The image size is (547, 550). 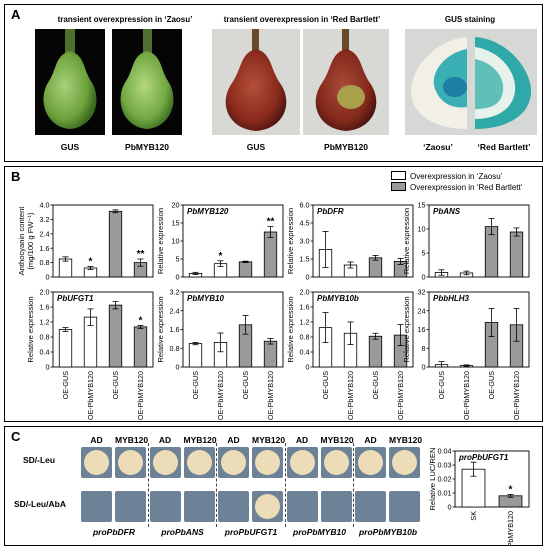 I want to click on y-tick-label: 6.0, so click(x=305, y=205).